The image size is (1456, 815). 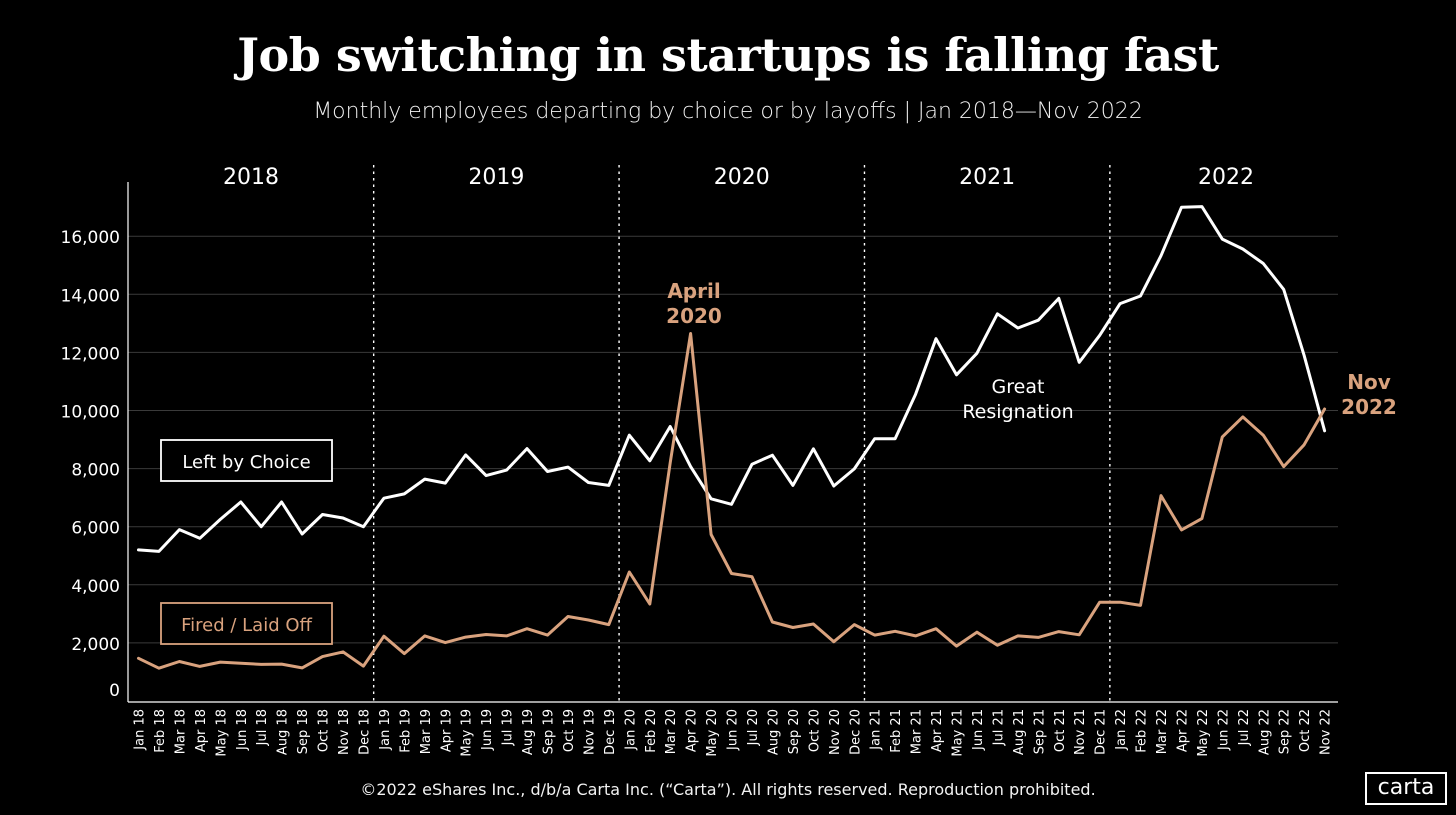 I want to click on y-tick-label: 16,000, so click(x=90, y=238).